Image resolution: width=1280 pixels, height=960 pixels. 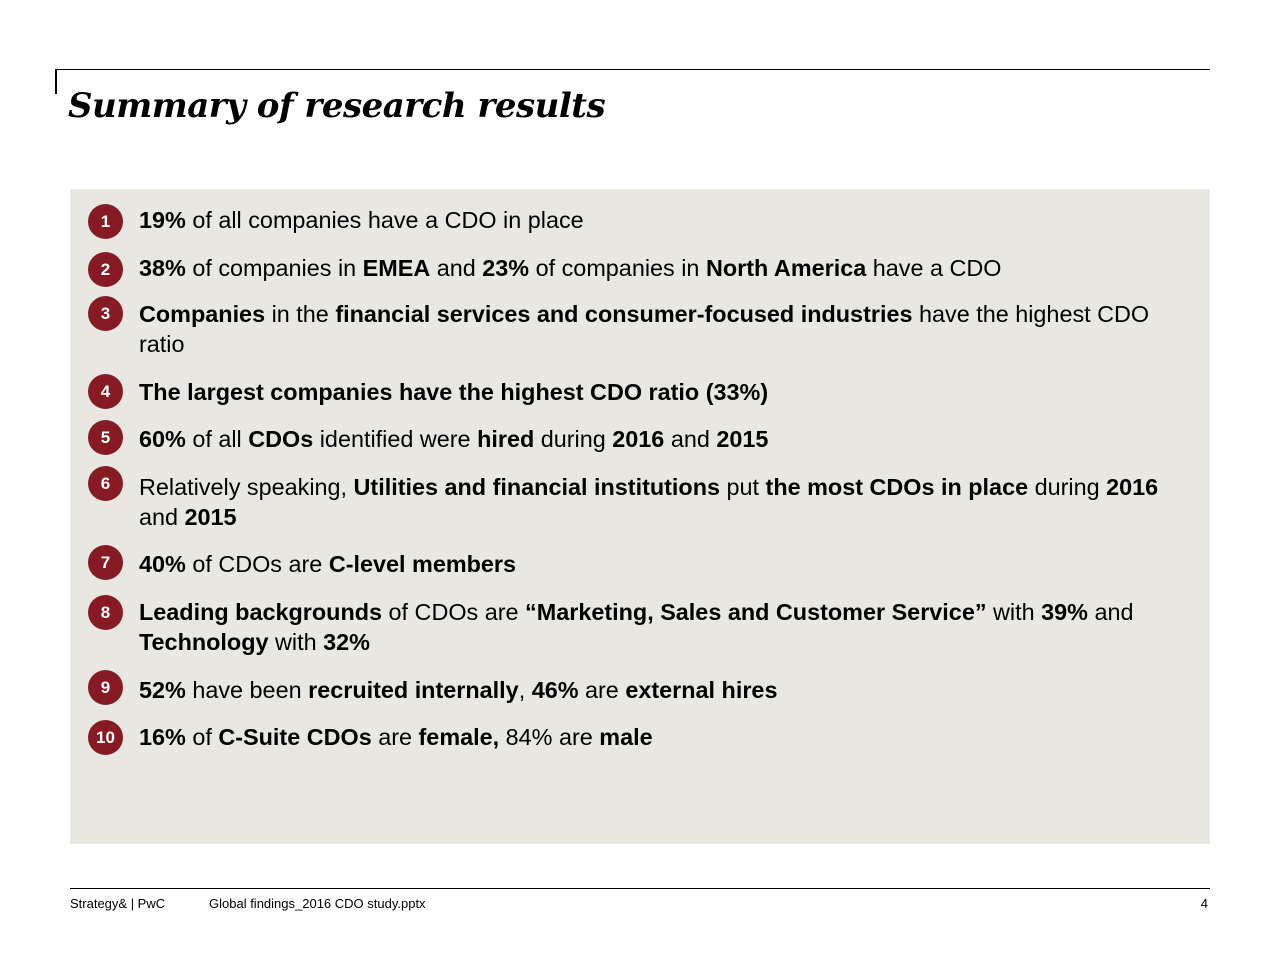 I want to click on emphasis-text: “Marketing, Sales and Customer Service”, so click(x=756, y=612).